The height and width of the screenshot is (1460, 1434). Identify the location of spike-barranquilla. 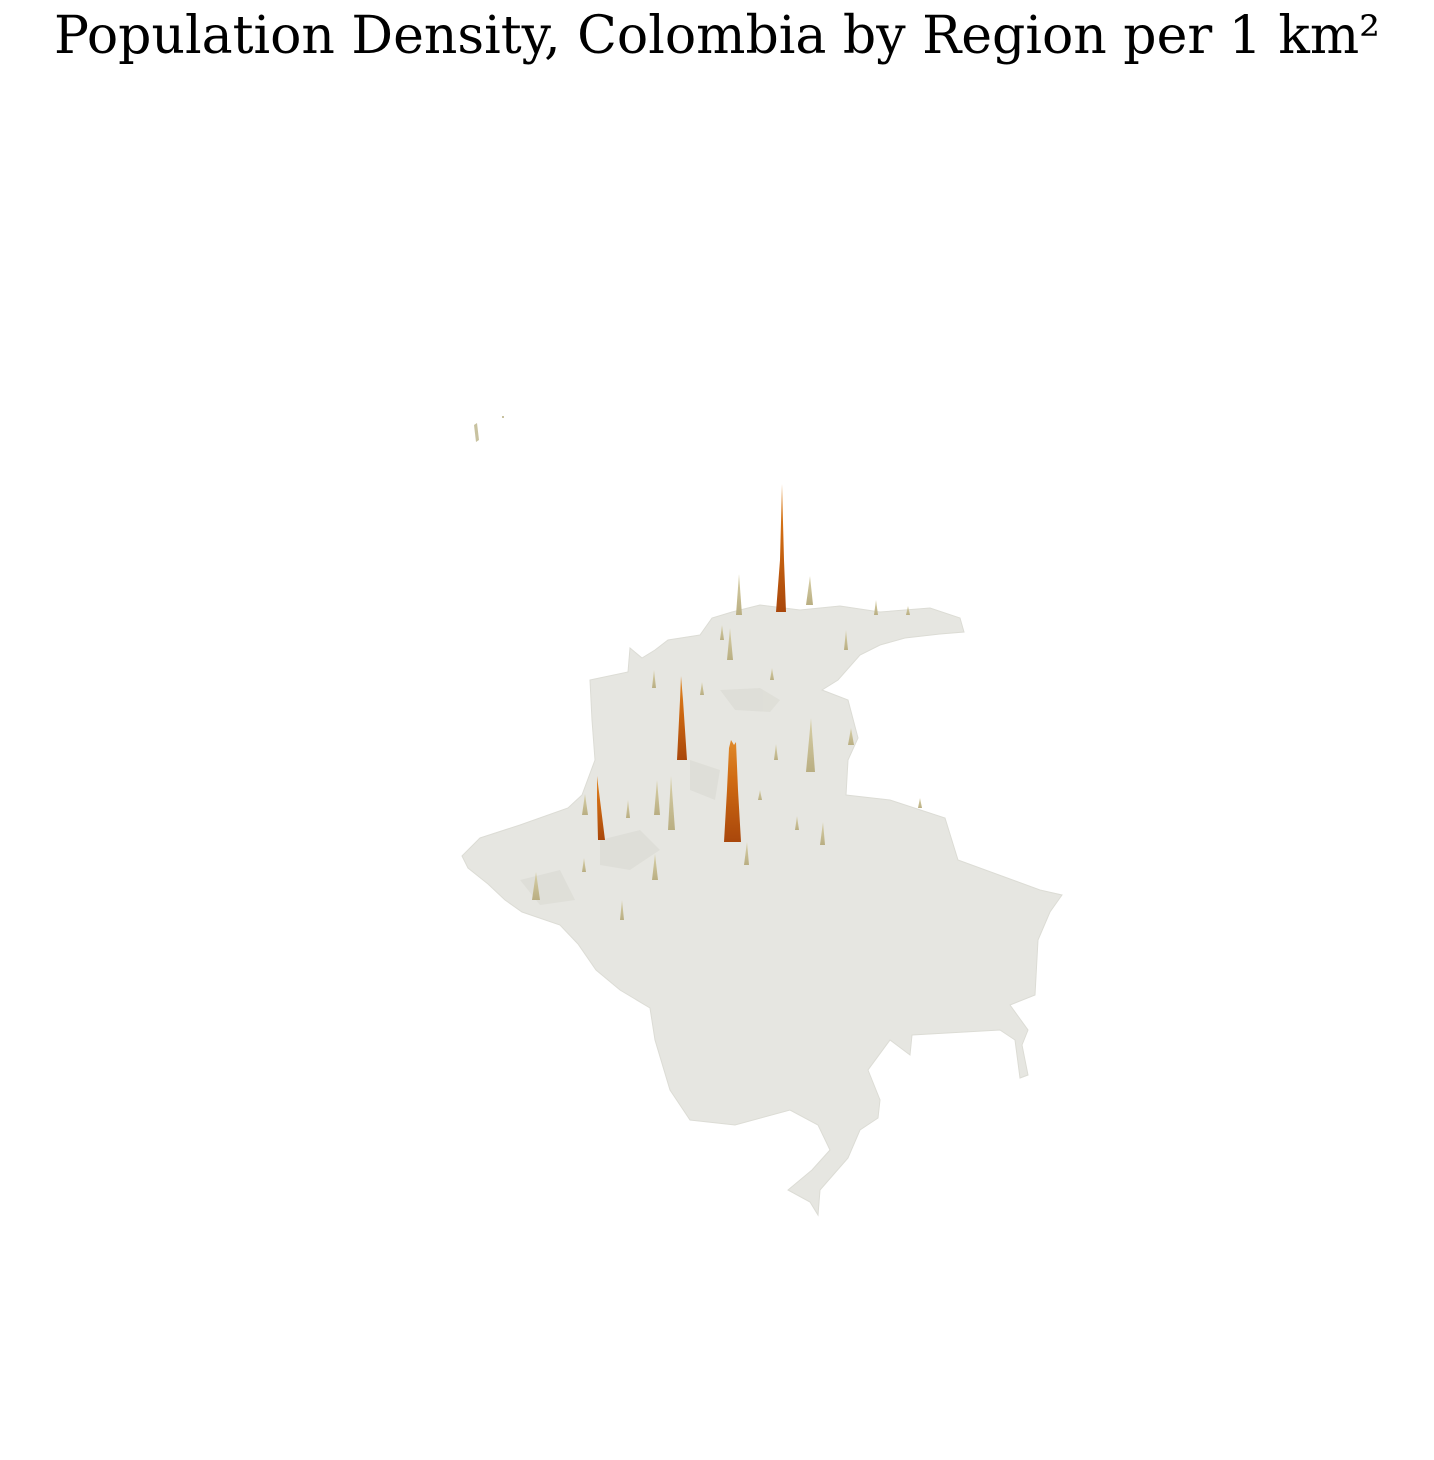
(781, 548).